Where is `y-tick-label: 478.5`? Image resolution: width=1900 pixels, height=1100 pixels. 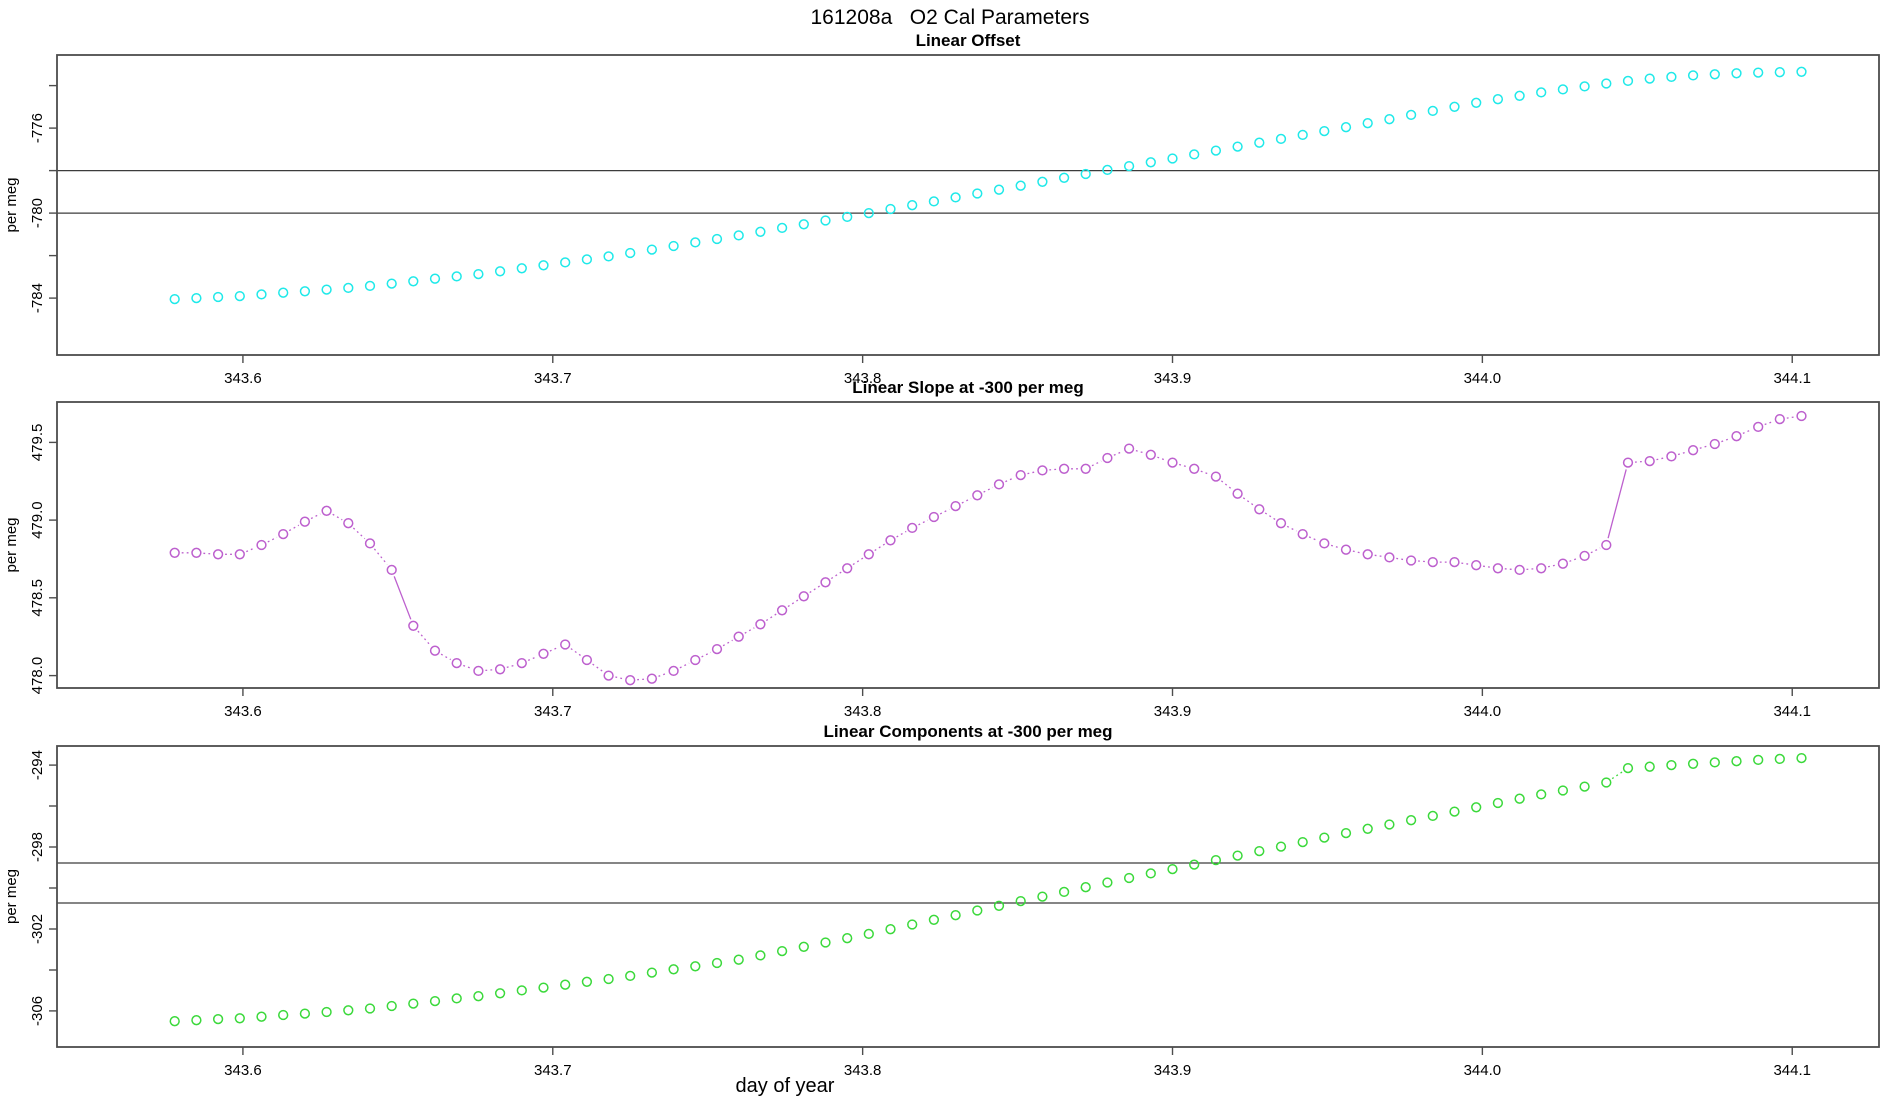 y-tick-label: 478.5 is located at coordinates (37, 598).